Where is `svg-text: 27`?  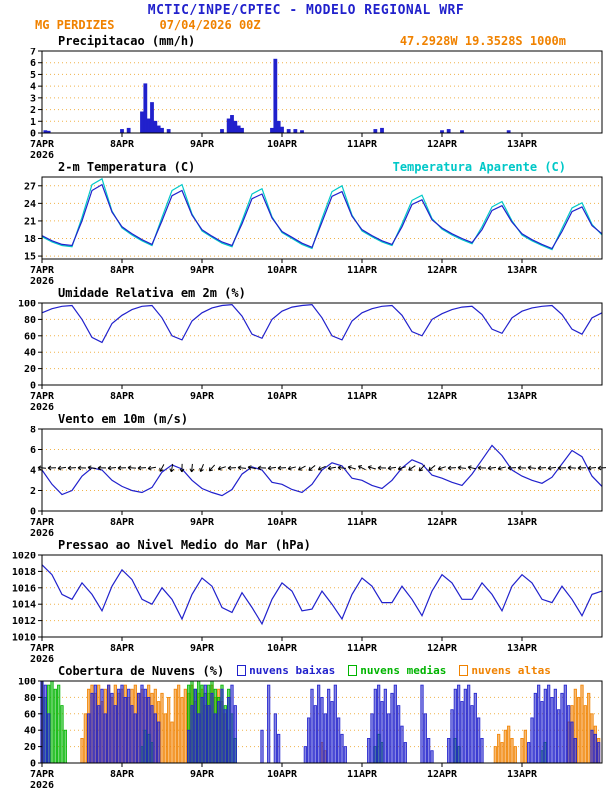 svg-text: 27 is located at coordinates (30, 186).